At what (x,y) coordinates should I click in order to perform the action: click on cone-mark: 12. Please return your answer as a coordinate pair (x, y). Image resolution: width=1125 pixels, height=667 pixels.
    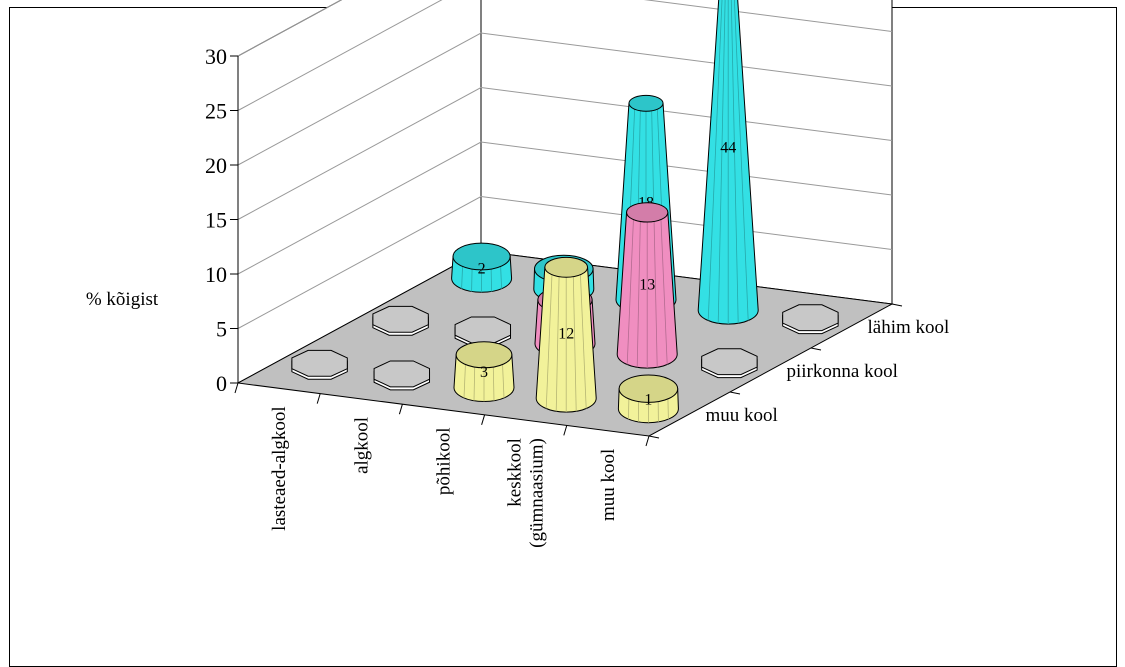
    Looking at the image, I should click on (566, 334).